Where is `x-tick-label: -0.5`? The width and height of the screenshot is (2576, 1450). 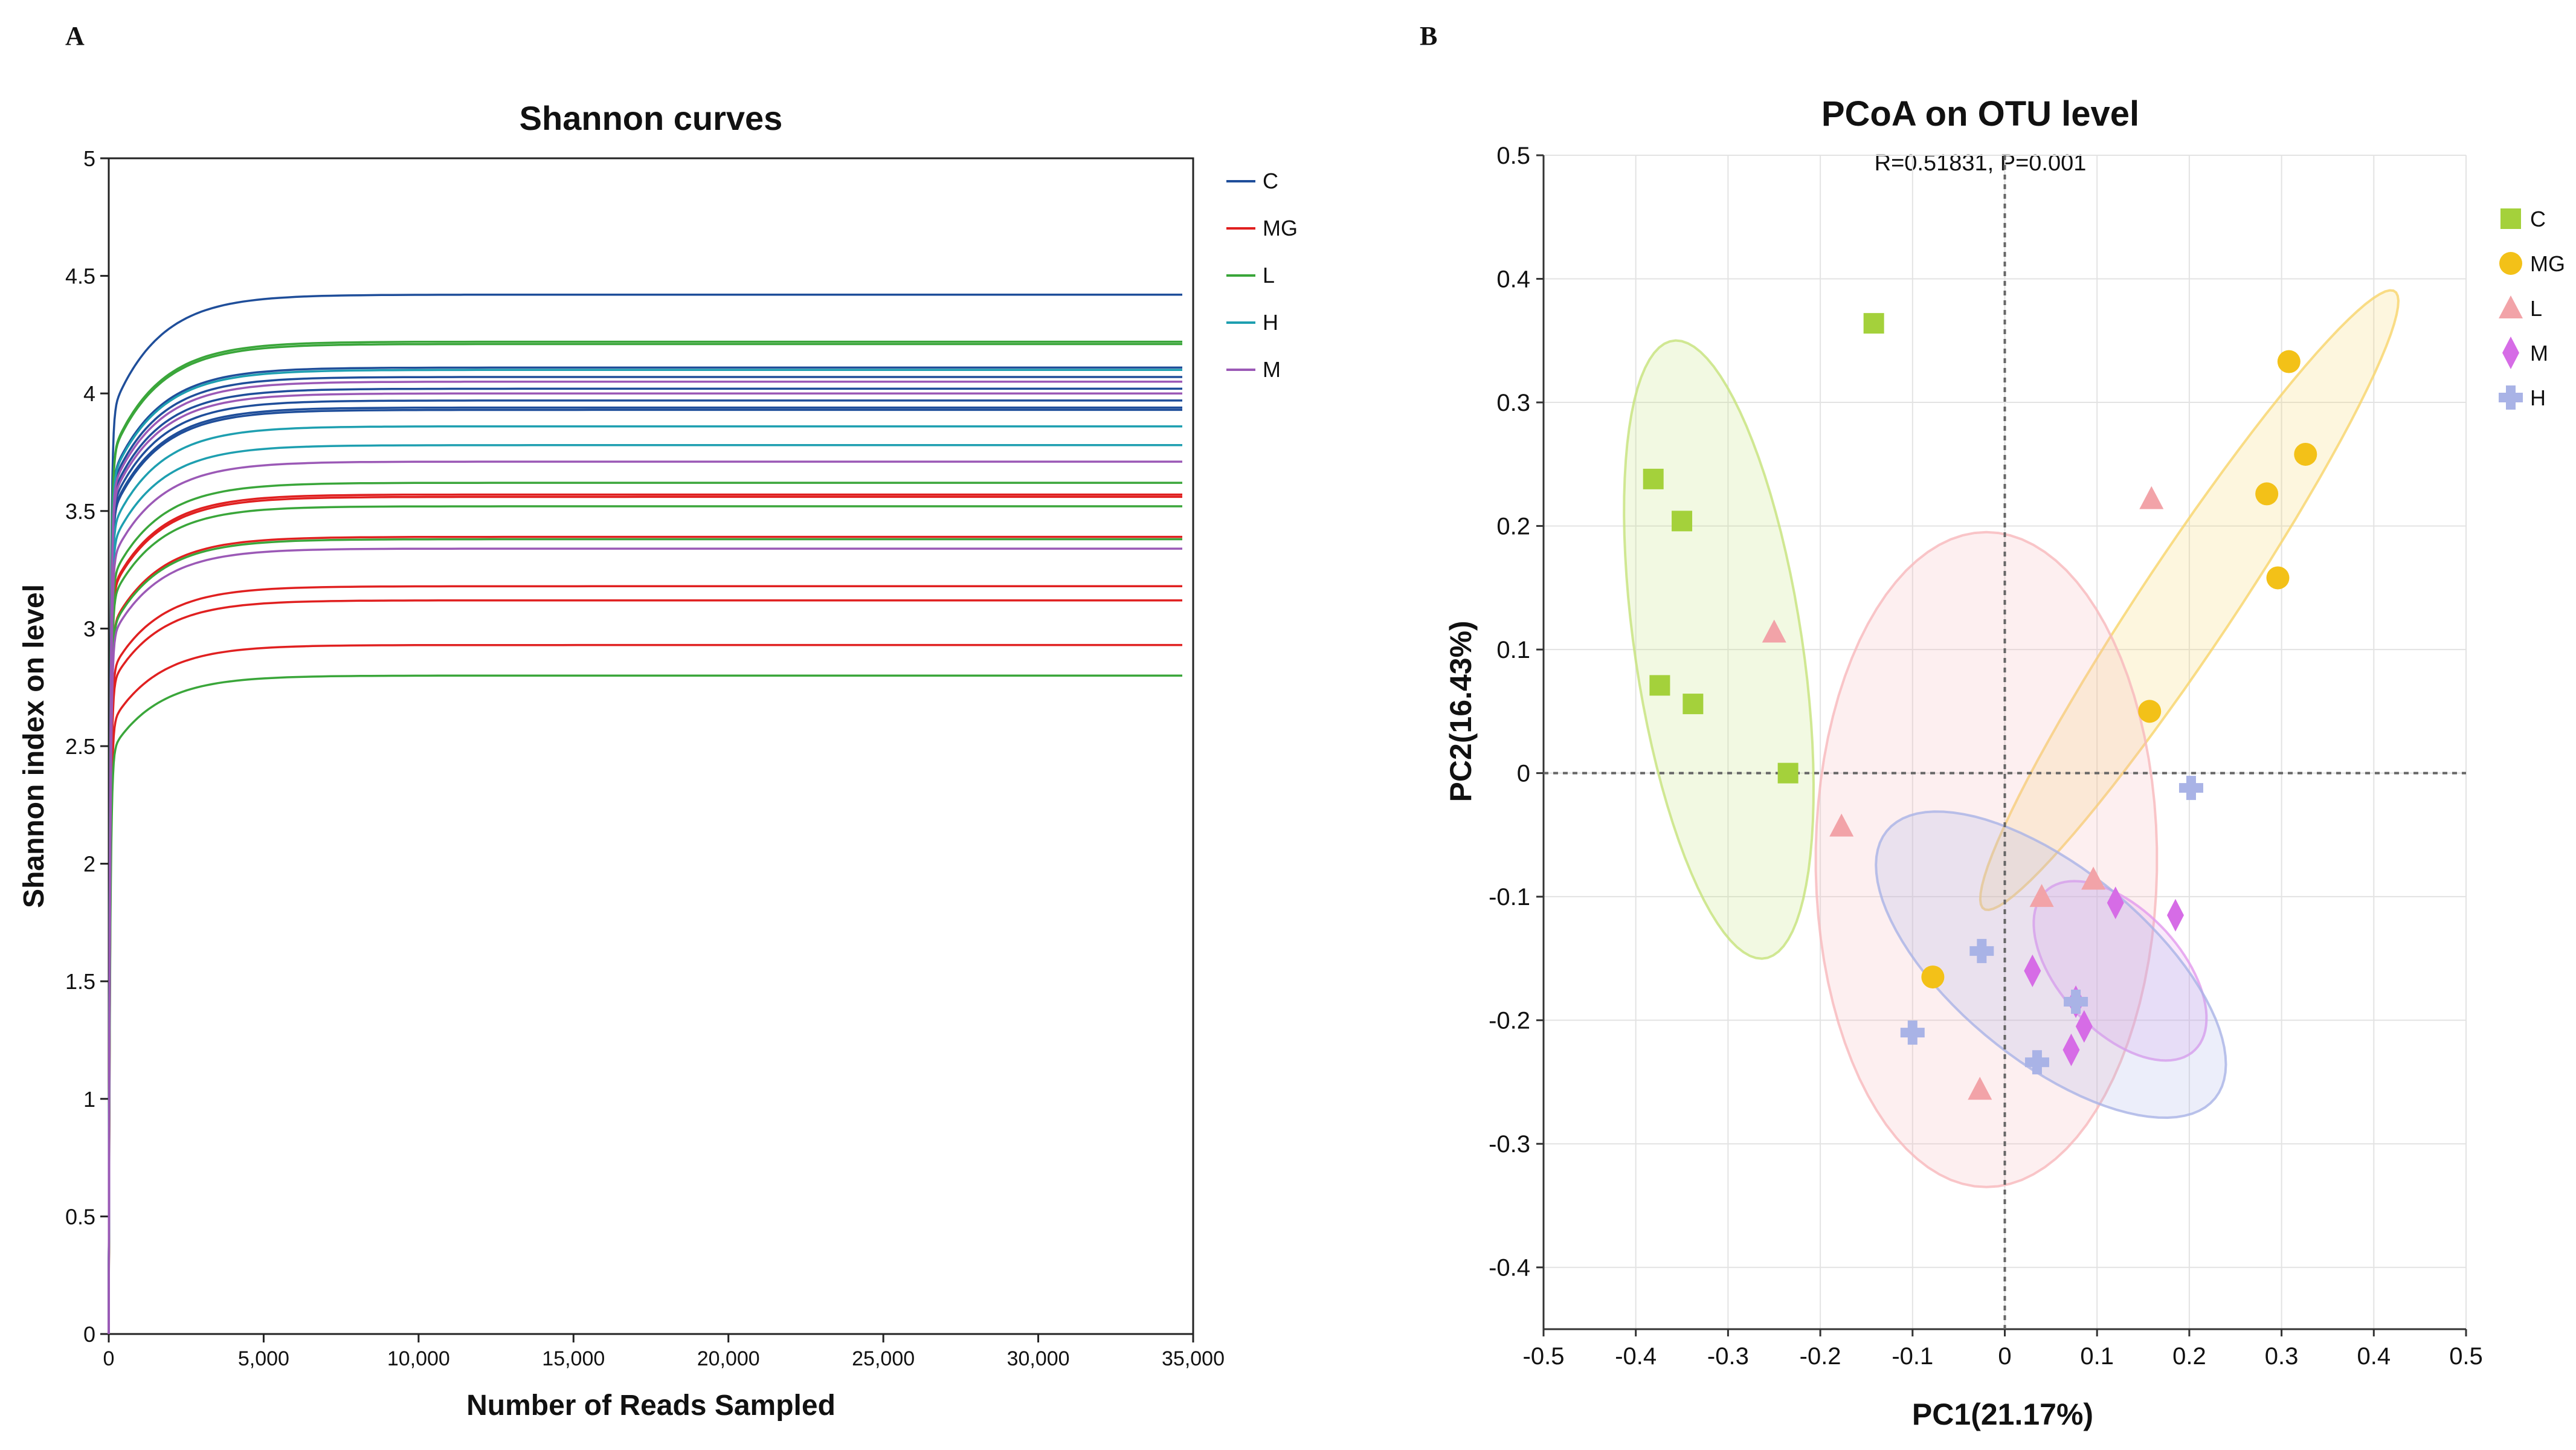 x-tick-label: -0.5 is located at coordinates (1544, 1356).